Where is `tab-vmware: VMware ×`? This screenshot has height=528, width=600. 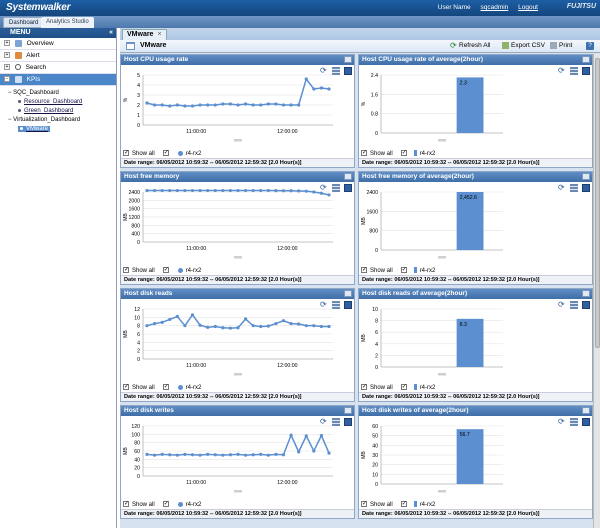 tab-vmware: VMware × is located at coordinates (144, 34).